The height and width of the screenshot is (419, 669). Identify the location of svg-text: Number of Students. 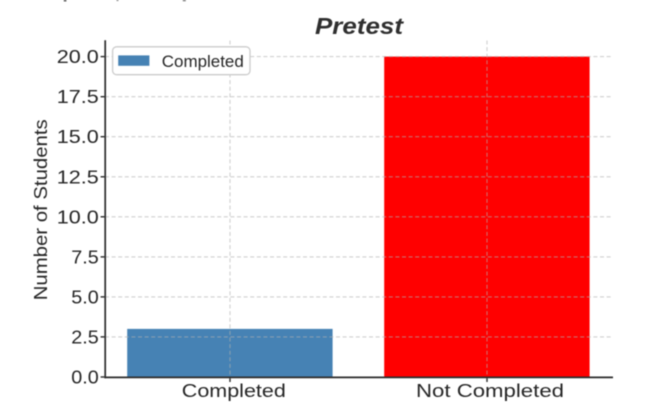
(41, 209).